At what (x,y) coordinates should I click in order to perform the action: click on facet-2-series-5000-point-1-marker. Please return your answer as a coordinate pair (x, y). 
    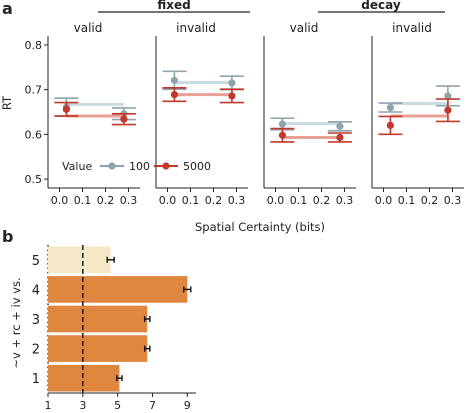
    Looking at the image, I should click on (174, 94).